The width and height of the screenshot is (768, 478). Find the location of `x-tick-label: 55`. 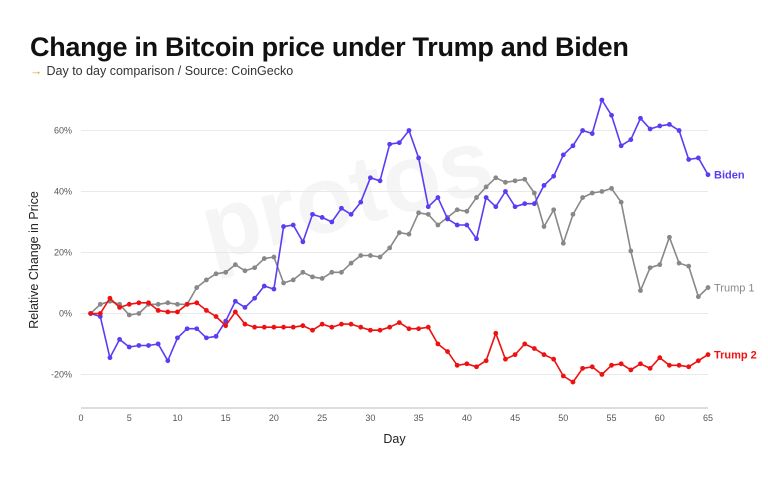

x-tick-label: 55 is located at coordinates (612, 418).